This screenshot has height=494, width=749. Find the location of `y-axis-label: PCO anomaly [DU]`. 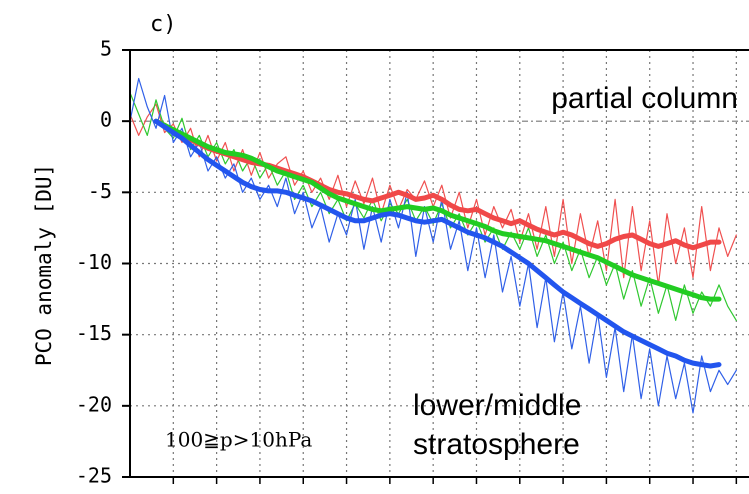

y-axis-label: PCO anomaly [DU] is located at coordinates (44, 265).